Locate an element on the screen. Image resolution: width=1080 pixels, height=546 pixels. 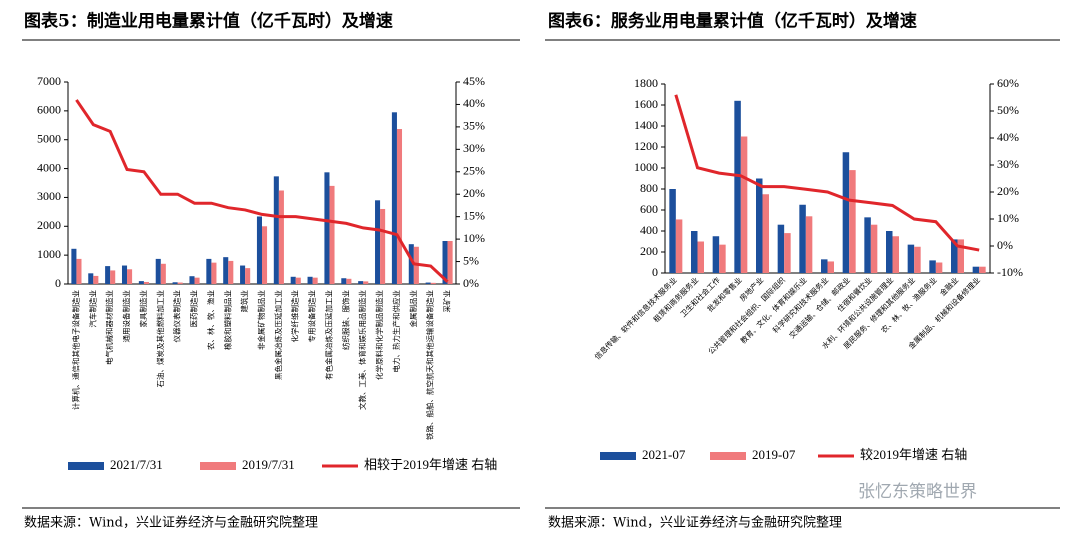
x-tick-label: 纺织服装、服饰业 is located at coordinates (345, 320).